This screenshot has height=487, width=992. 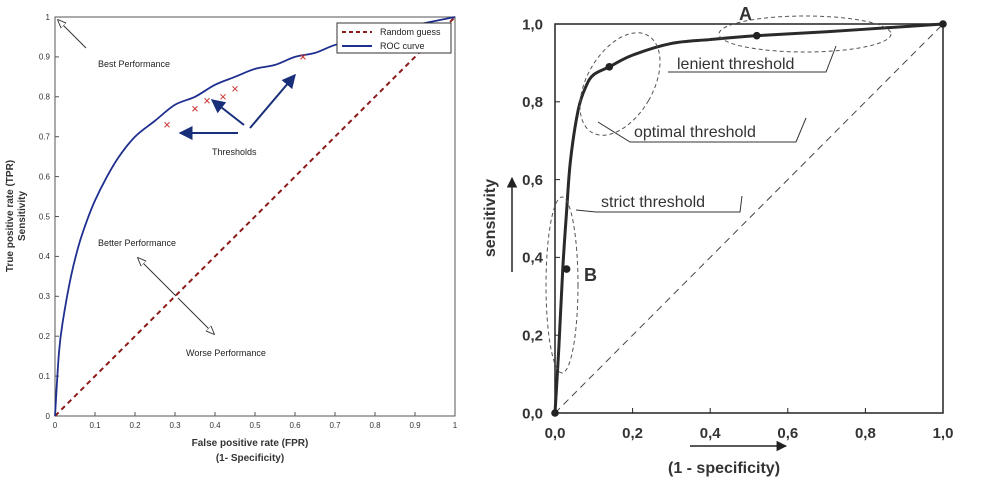 What do you see at coordinates (45, 176) in the screenshot?
I see `y-tick-label: 0.6` at bounding box center [45, 176].